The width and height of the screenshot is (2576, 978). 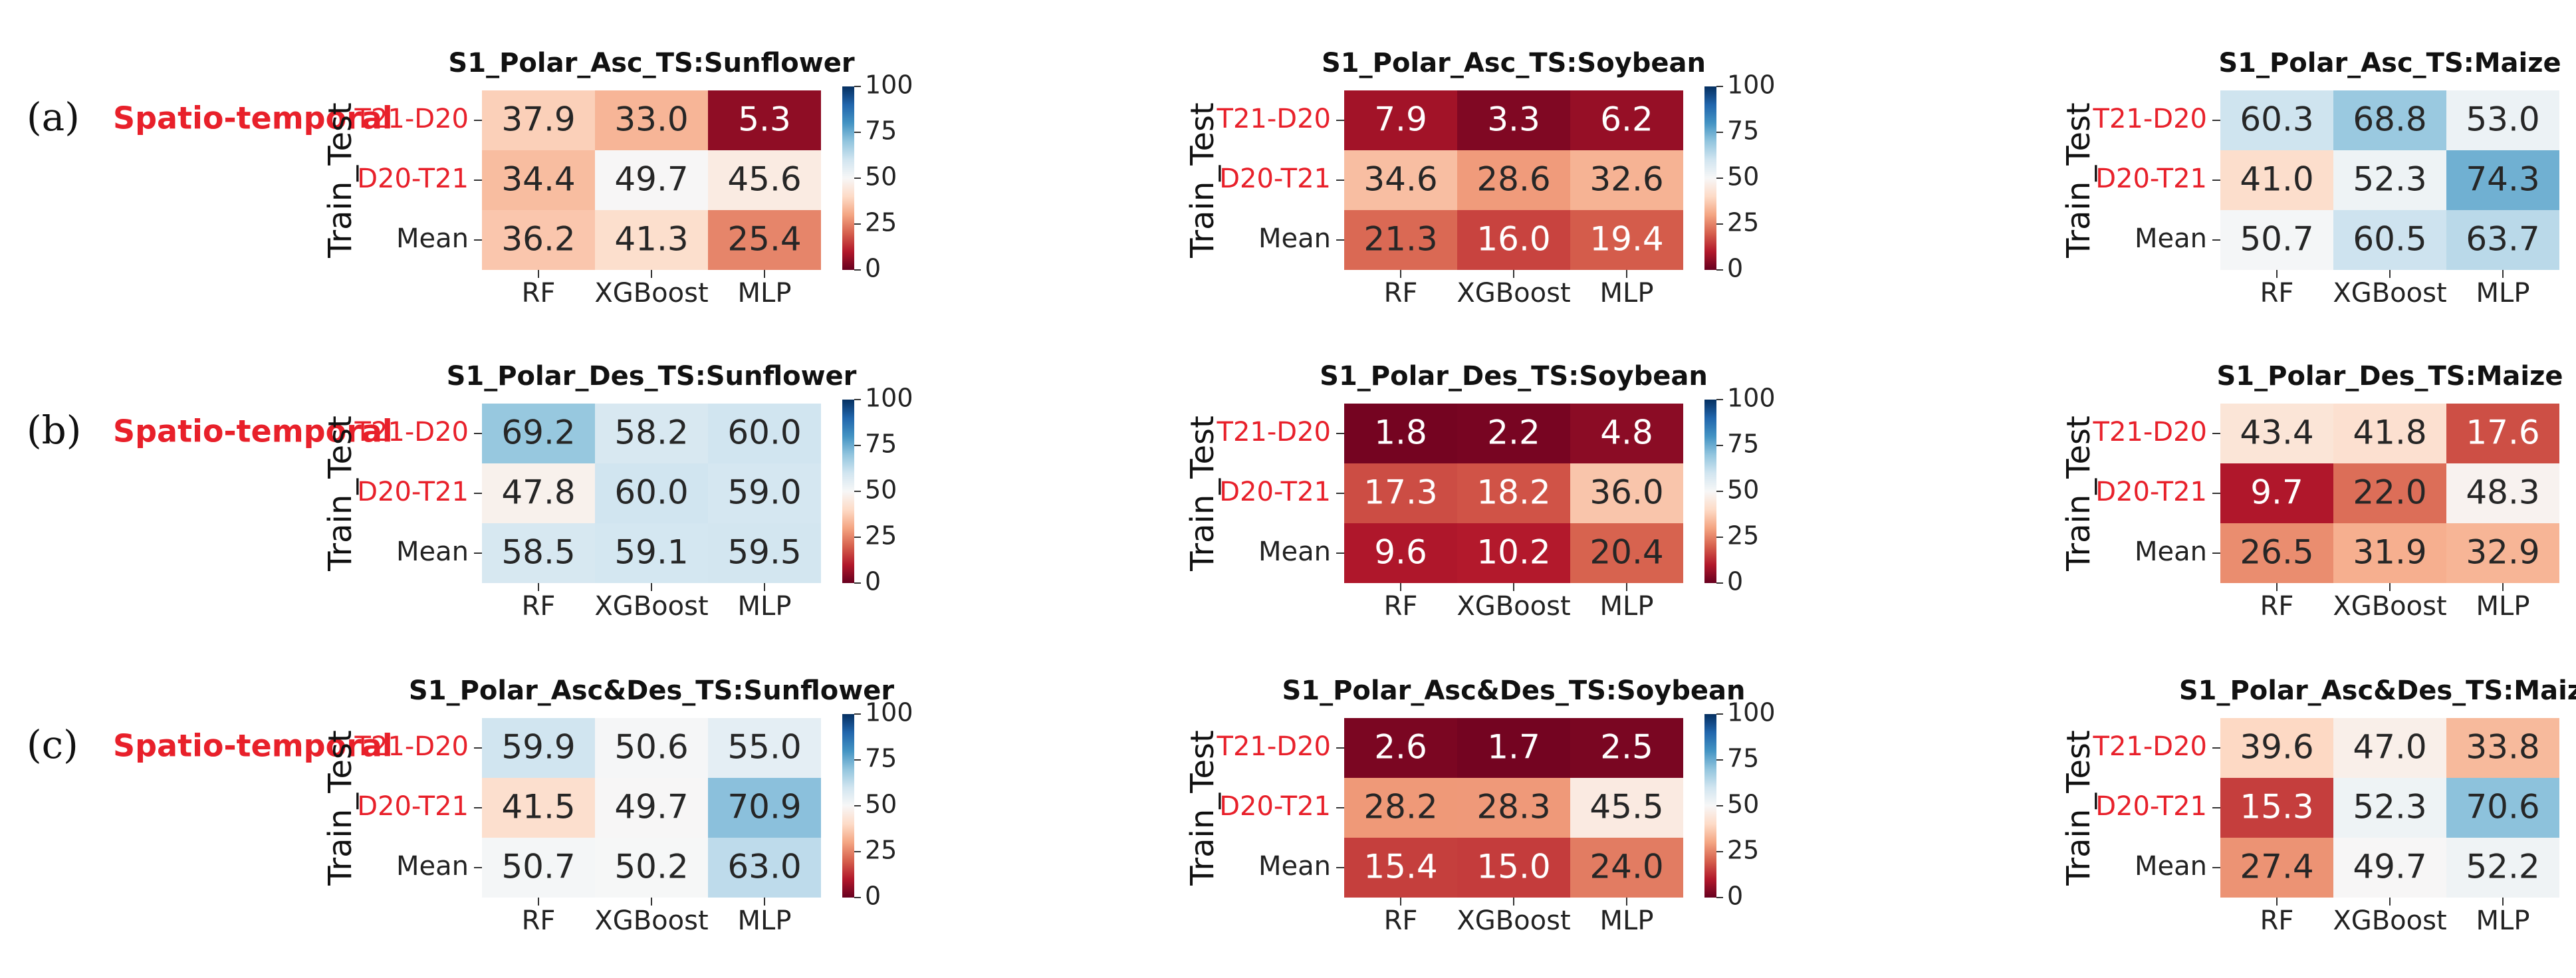 I want to click on cell-value-label: 47.8, so click(x=538, y=492).